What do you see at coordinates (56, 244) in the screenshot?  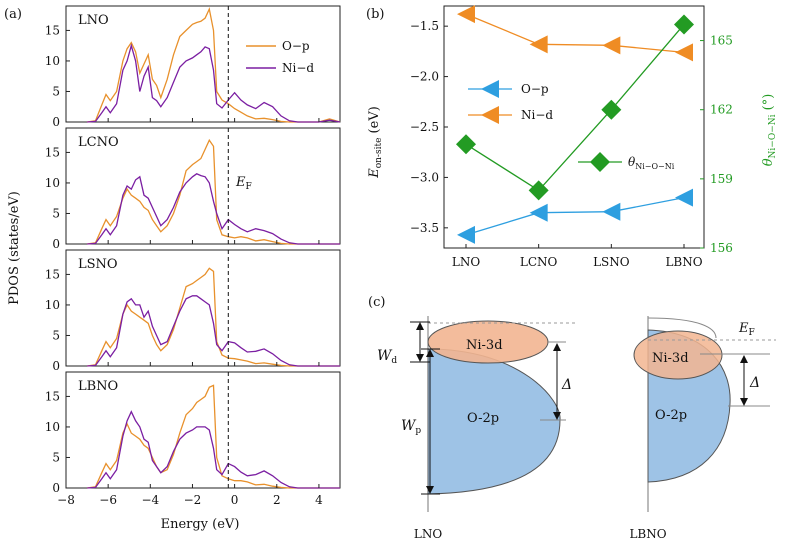 I see `pdos-lcno-ytick-label: 0` at bounding box center [56, 244].